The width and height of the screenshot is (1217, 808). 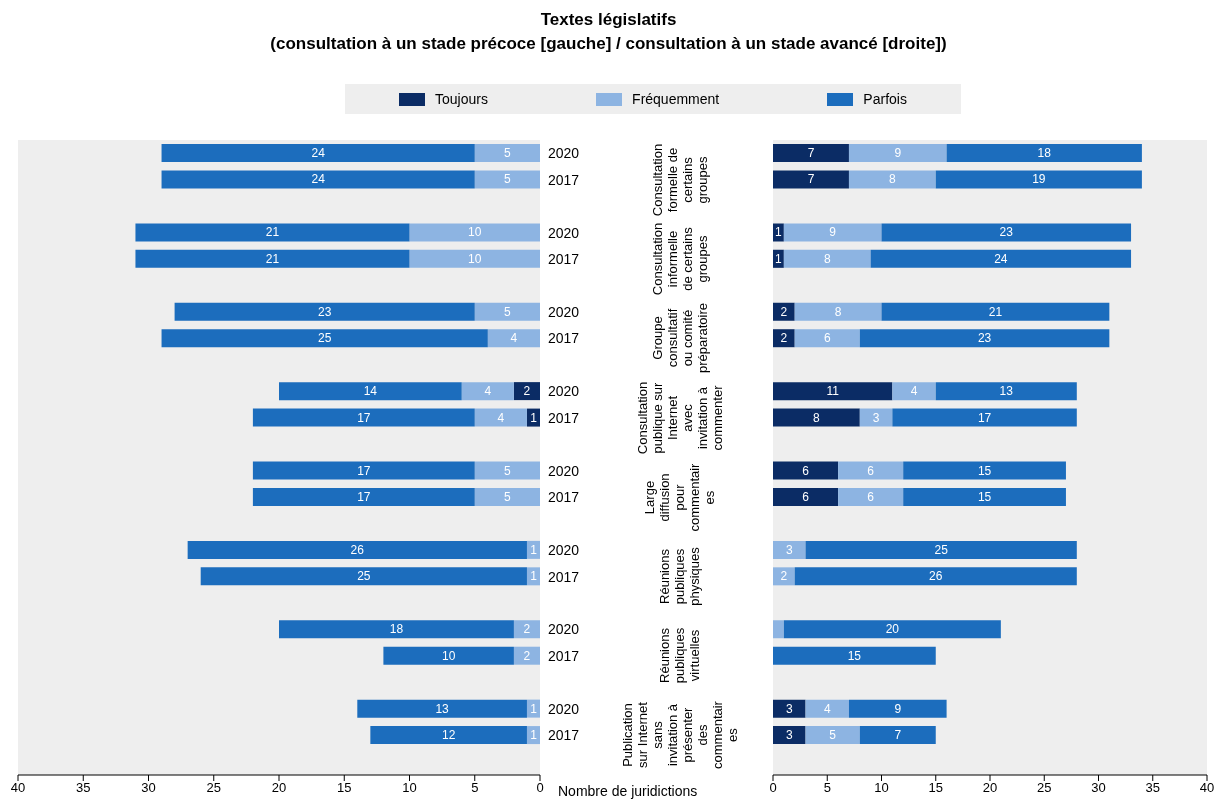 I want to click on x-tick-label: 30, so click(x=148, y=788).